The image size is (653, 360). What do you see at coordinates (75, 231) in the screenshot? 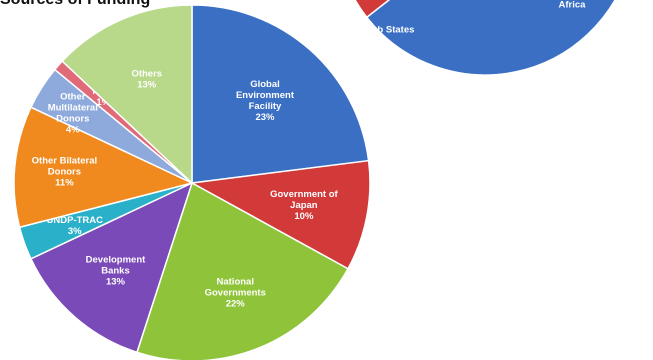
I see `slice-undp-trac-label-line-1: 3%` at bounding box center [75, 231].